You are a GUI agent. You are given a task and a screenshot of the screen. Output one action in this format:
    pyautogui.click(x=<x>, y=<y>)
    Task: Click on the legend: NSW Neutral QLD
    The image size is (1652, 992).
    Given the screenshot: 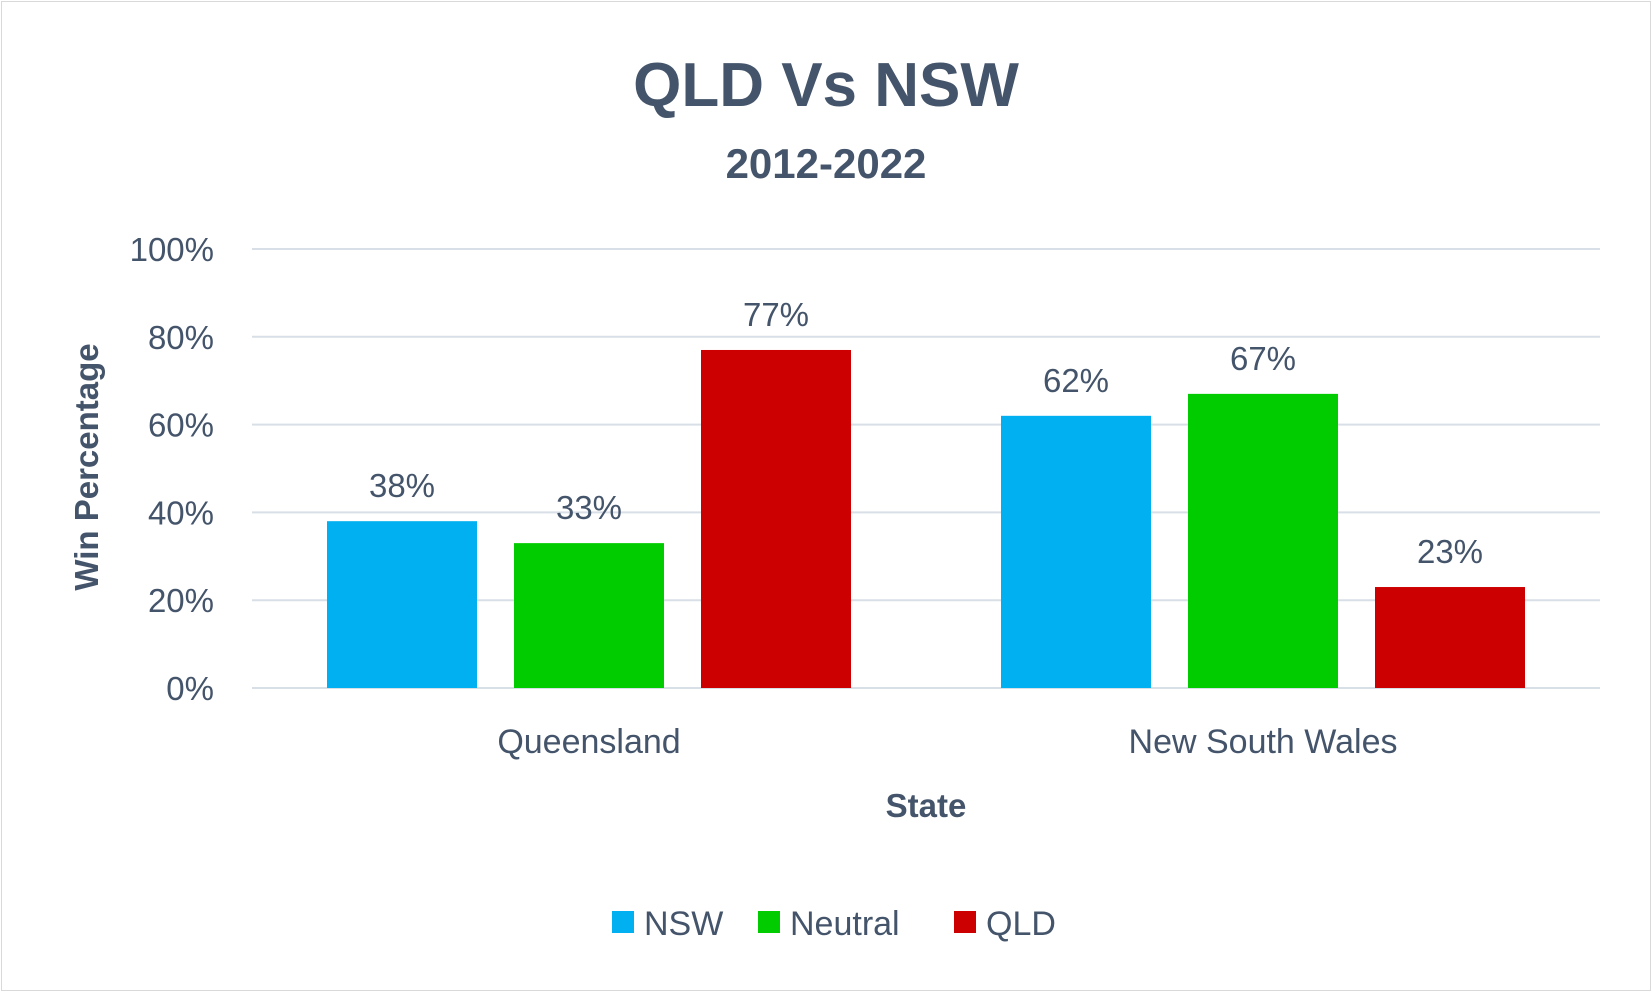 What is the action you would take?
    pyautogui.click(x=834, y=924)
    